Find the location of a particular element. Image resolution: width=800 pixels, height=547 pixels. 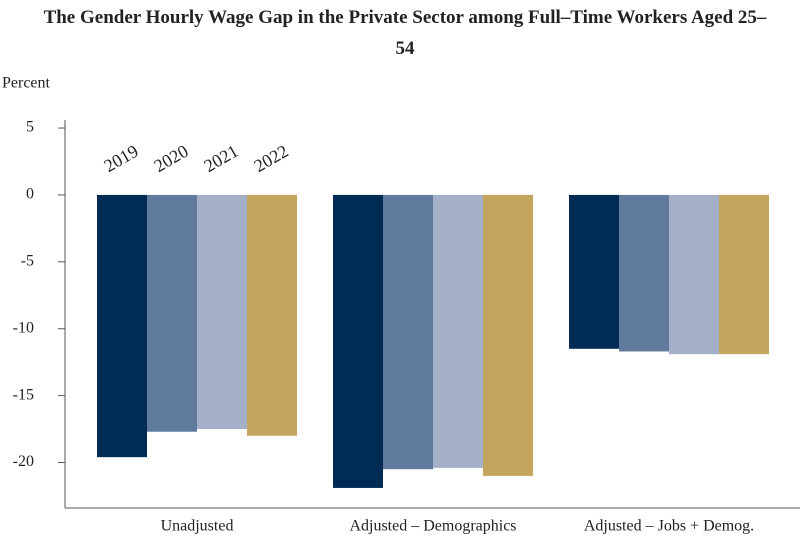

x-tick-label: Adjusted – Jobs + Demog. is located at coordinates (669, 526).